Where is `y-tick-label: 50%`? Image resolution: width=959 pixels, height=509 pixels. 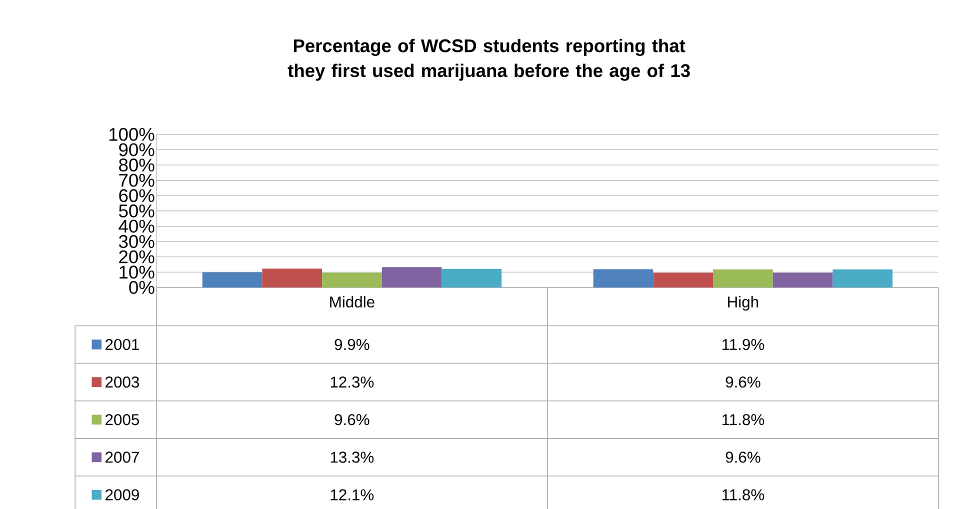
y-tick-label: 50% is located at coordinates (136, 211).